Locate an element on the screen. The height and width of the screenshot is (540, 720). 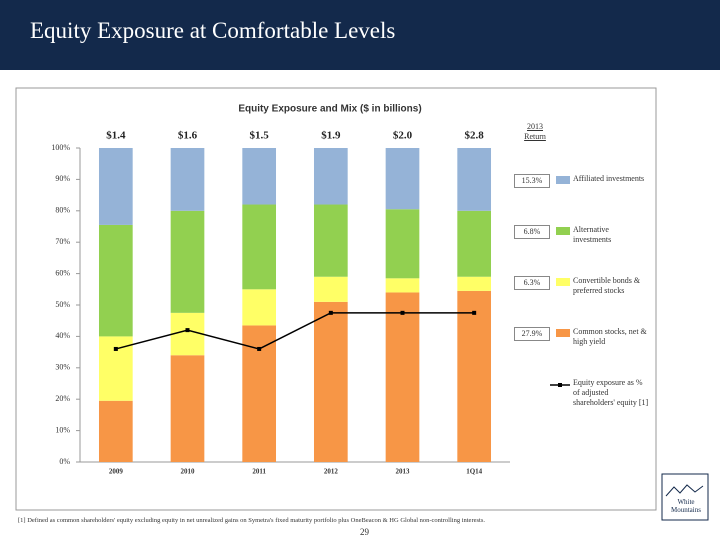
page-number: 29 is located at coordinates (364, 532).